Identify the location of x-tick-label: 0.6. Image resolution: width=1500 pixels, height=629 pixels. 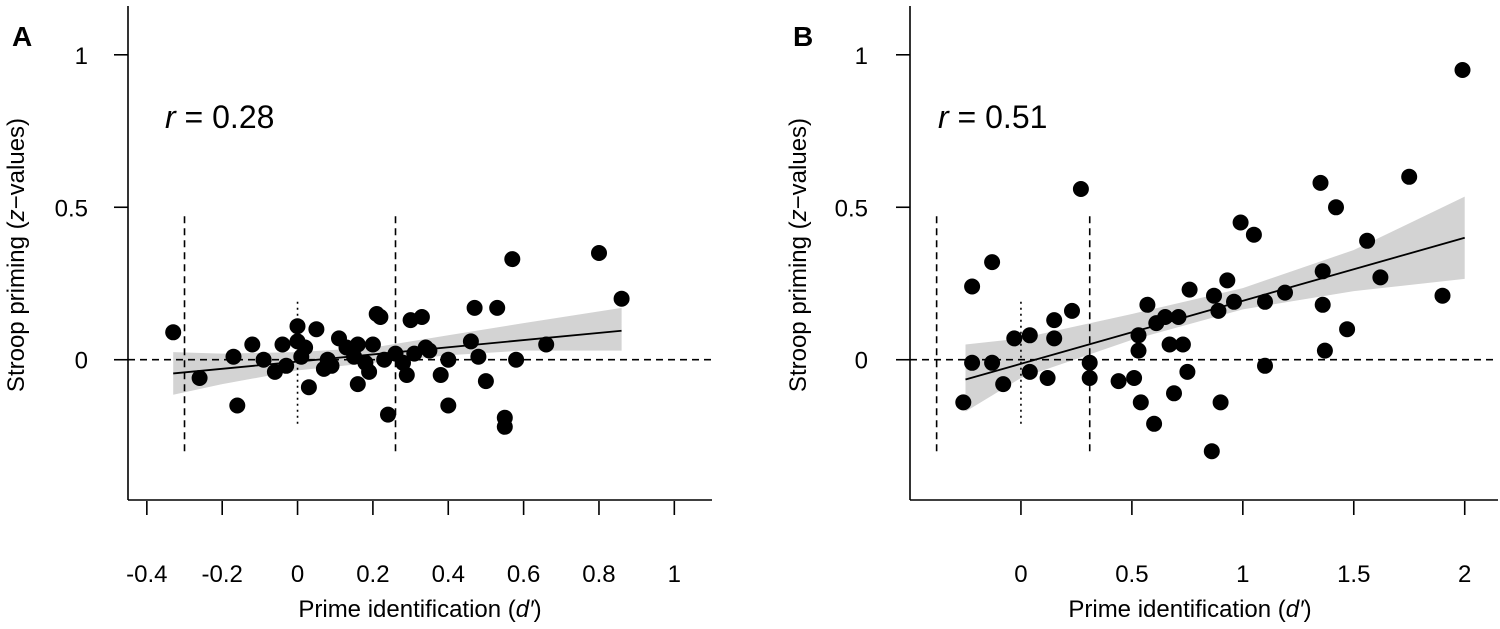
(523, 574).